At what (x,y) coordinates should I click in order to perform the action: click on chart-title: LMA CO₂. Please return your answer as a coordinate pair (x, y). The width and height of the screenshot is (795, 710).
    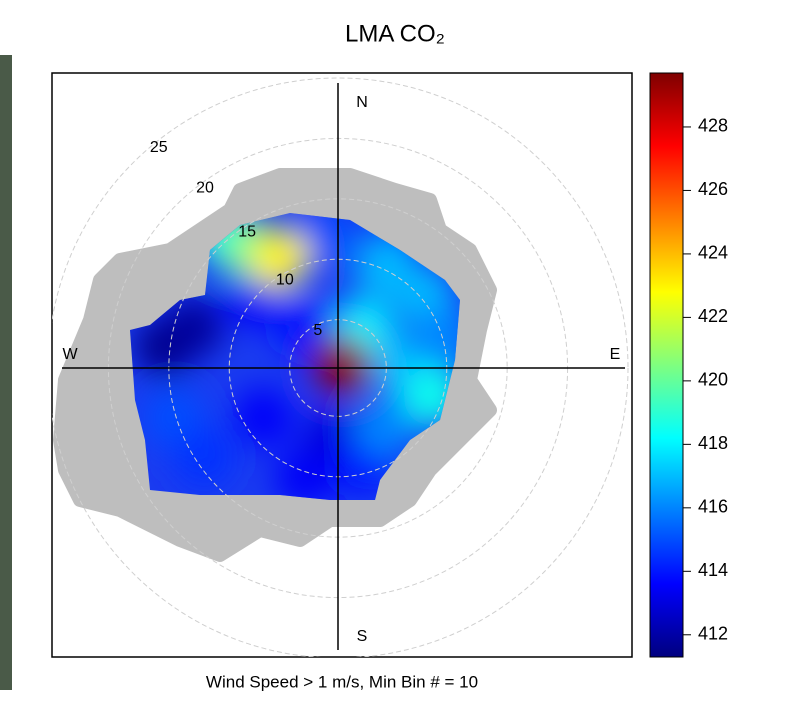
    Looking at the image, I should click on (395, 33).